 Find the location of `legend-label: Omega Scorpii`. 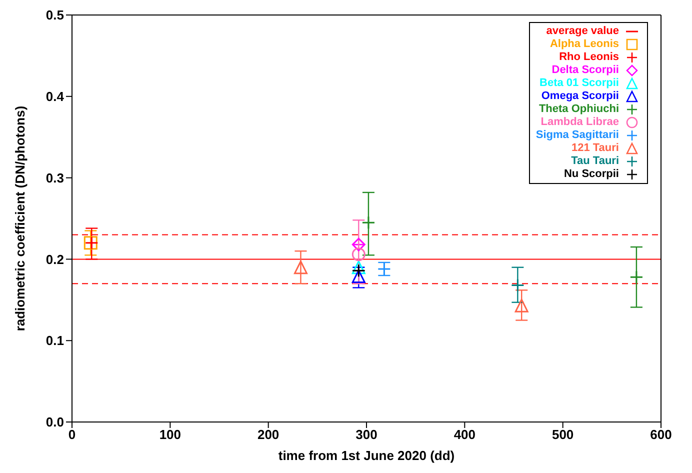

legend-label: Omega Scorpii is located at coordinates (580, 96).